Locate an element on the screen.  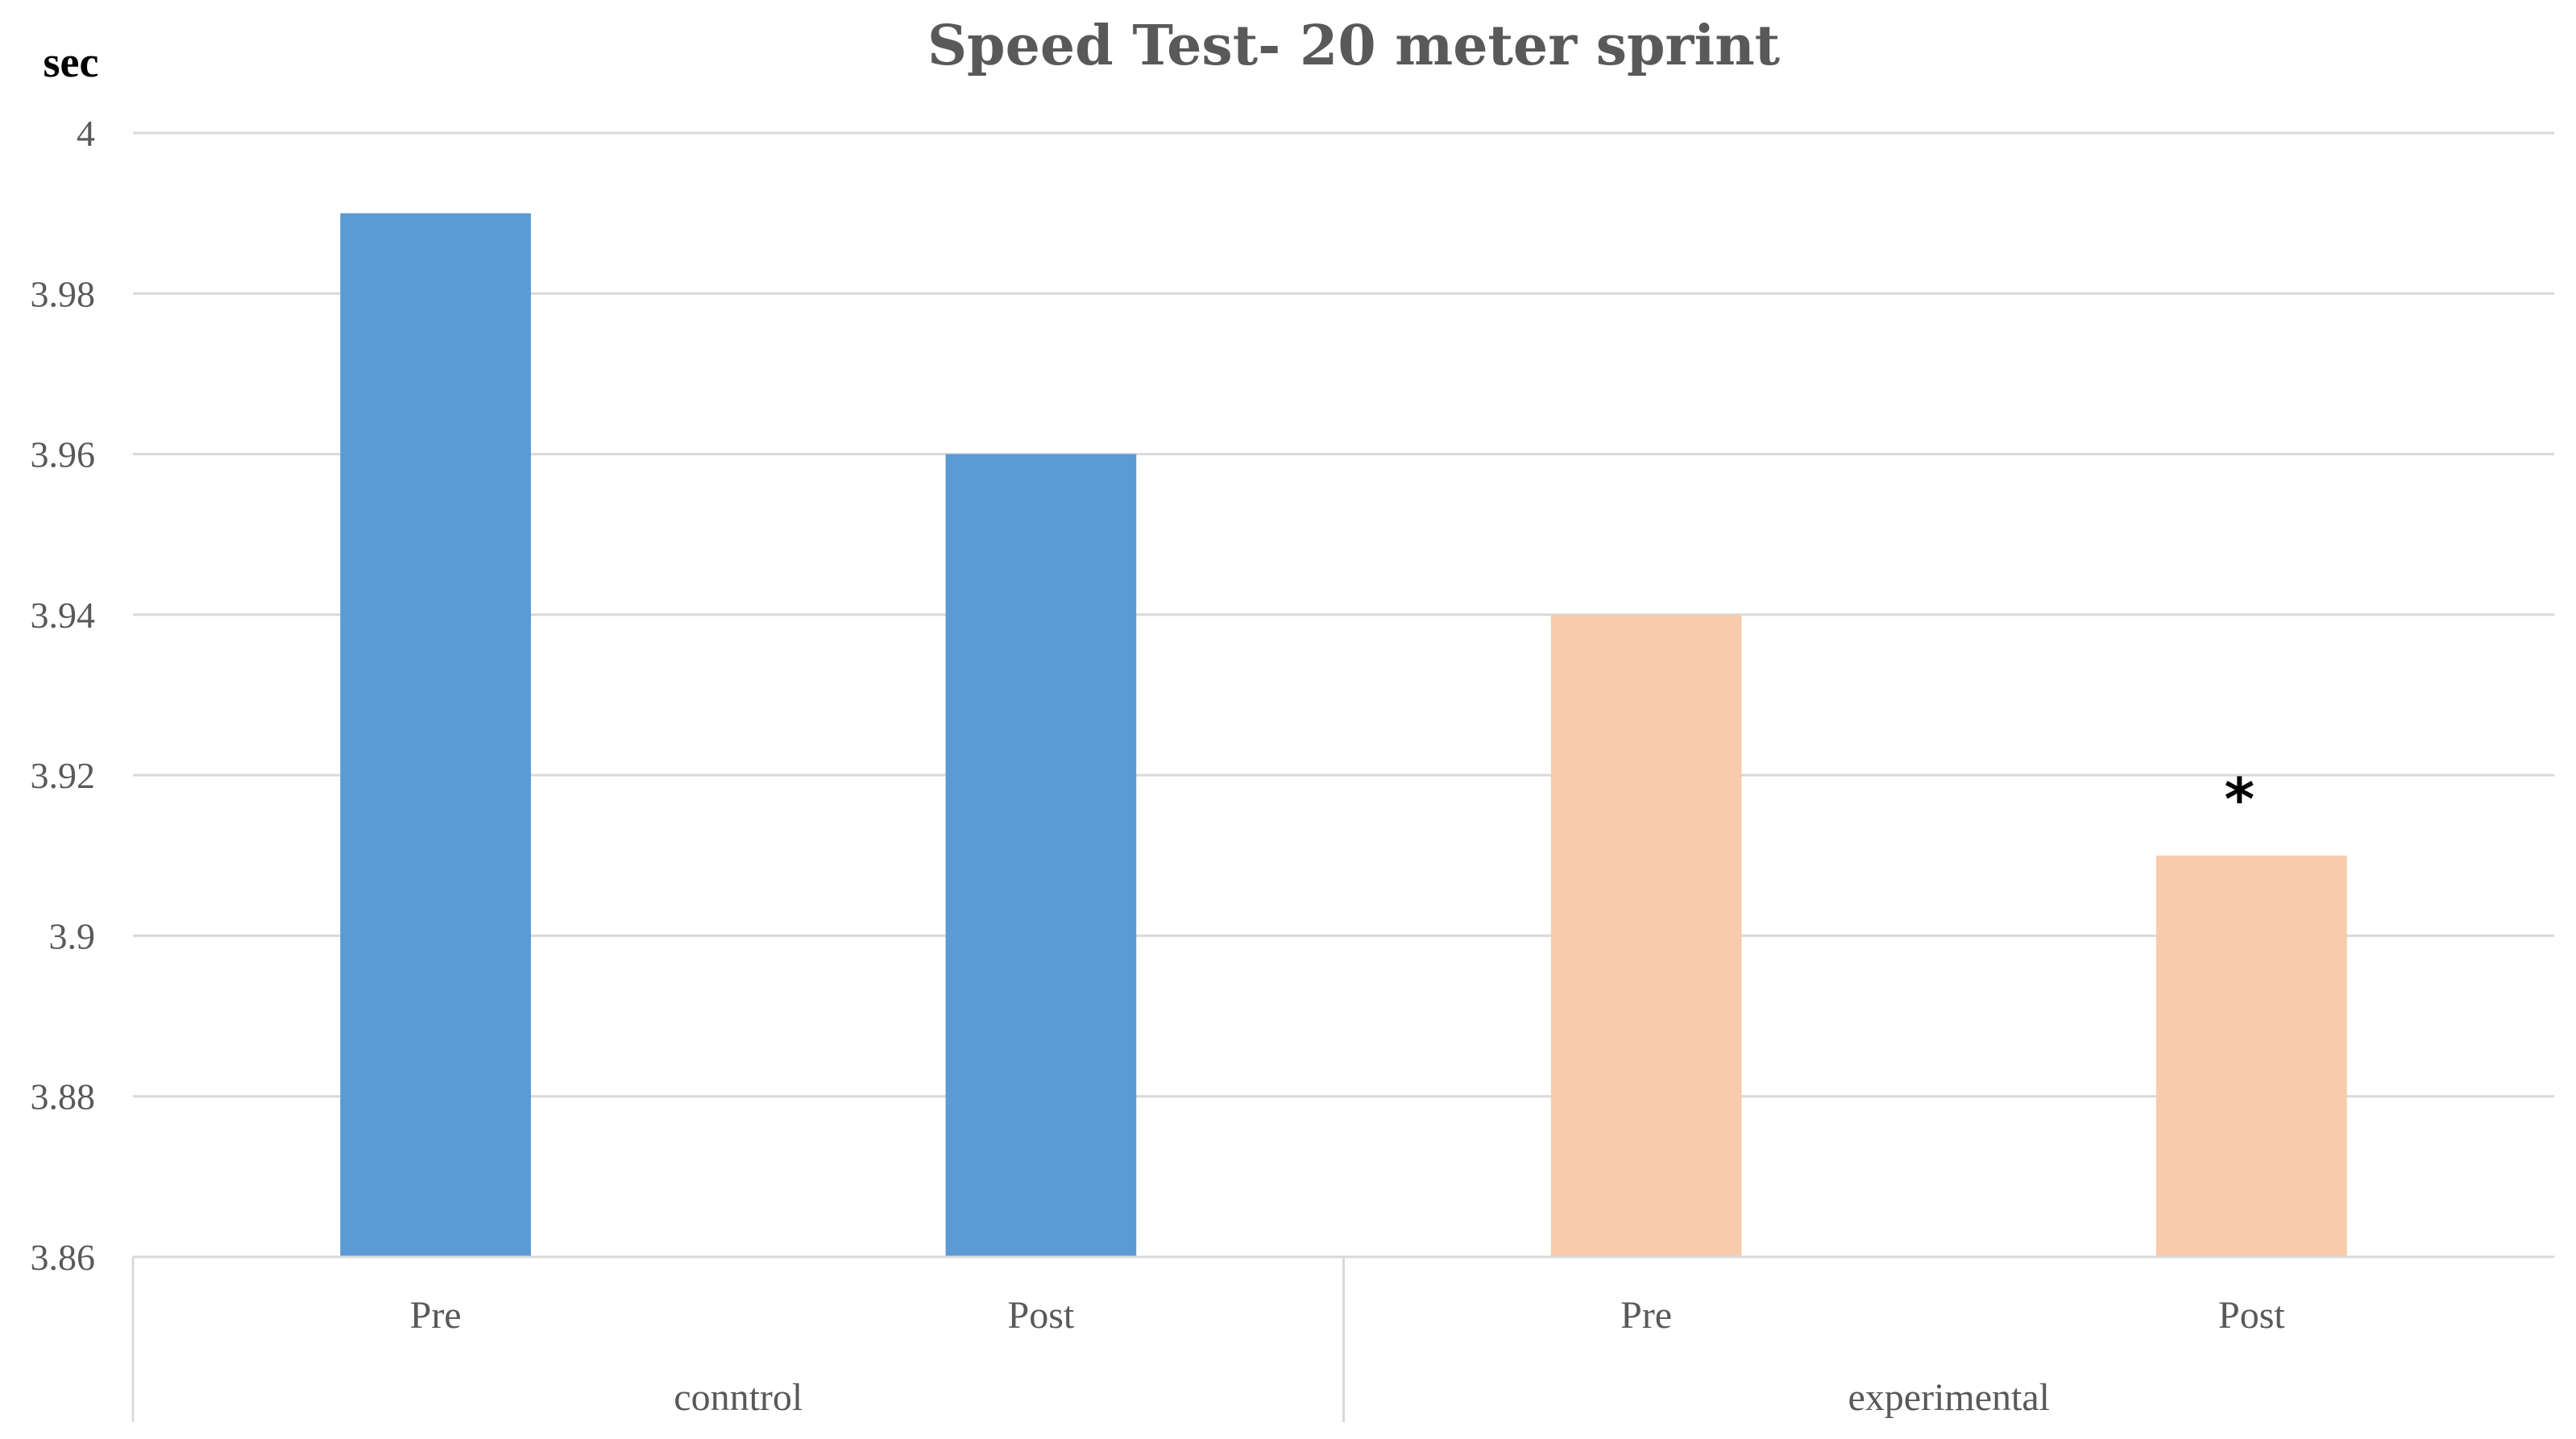
y-axis-unit-label: sec is located at coordinates (71, 62).